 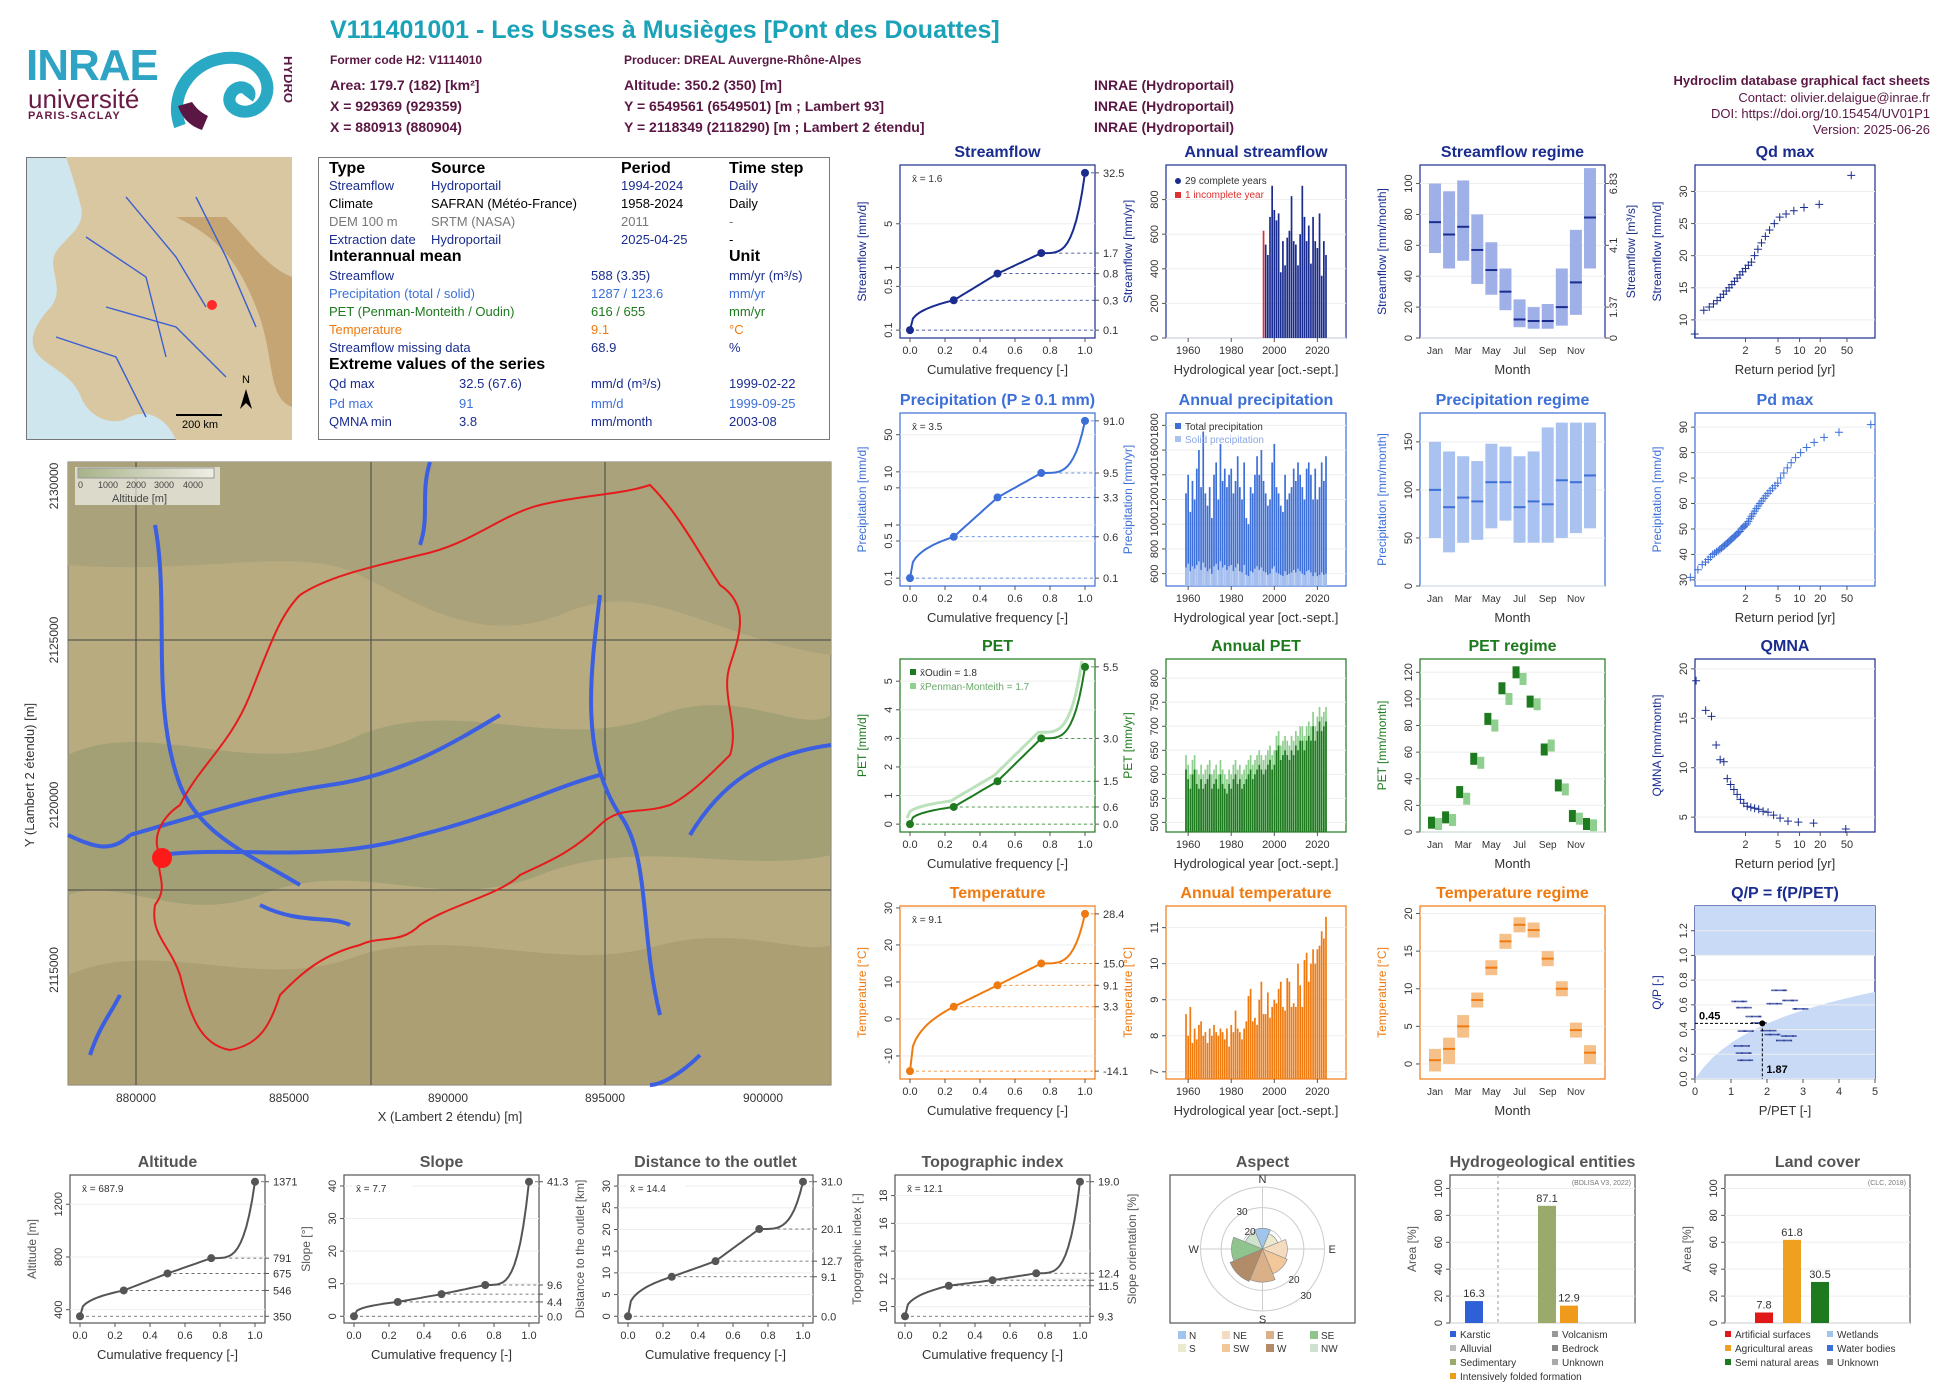 I want to click on x-tick-label: Nov, so click(x=1576, y=845).